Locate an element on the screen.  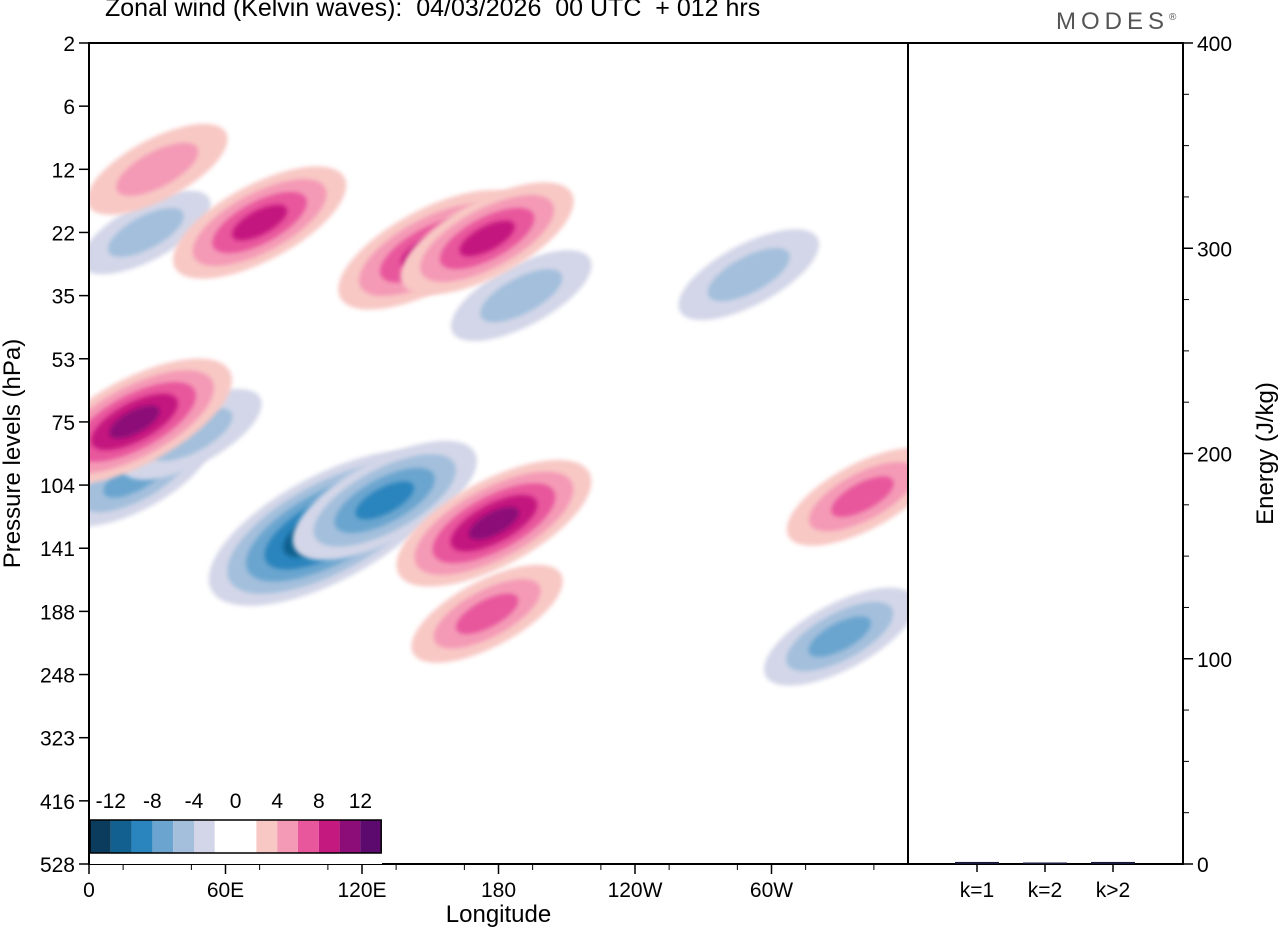
colorbar-label: 4 is located at coordinates (277, 801).